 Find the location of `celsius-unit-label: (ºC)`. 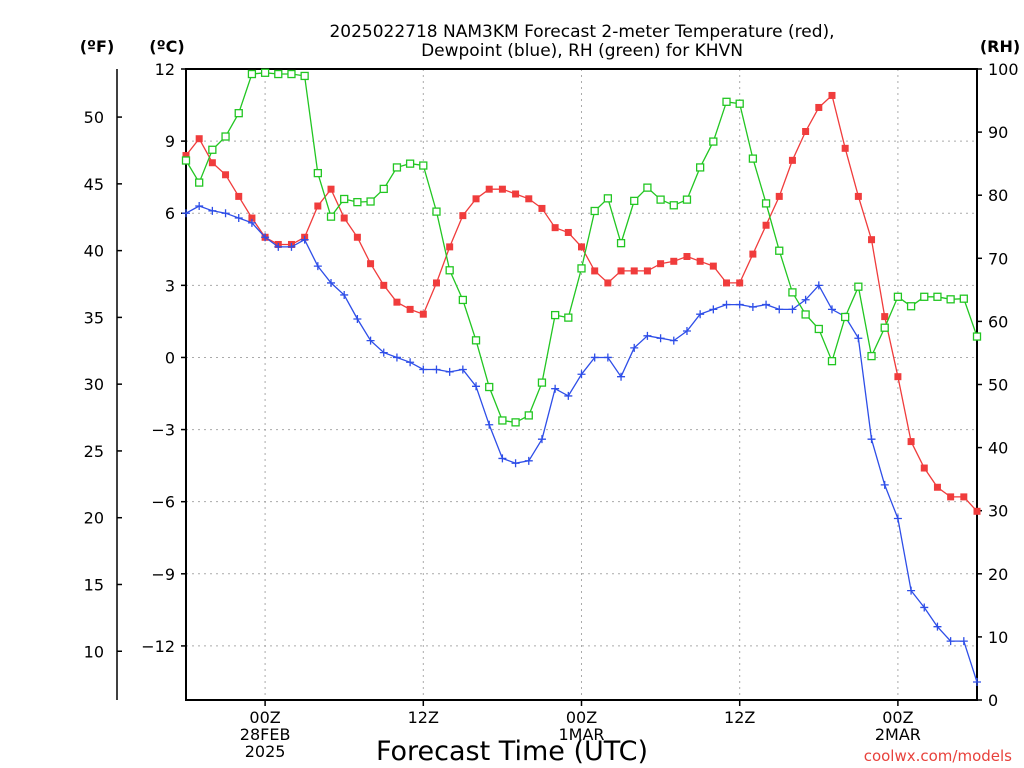

celsius-unit-label: (ºC) is located at coordinates (166, 46).